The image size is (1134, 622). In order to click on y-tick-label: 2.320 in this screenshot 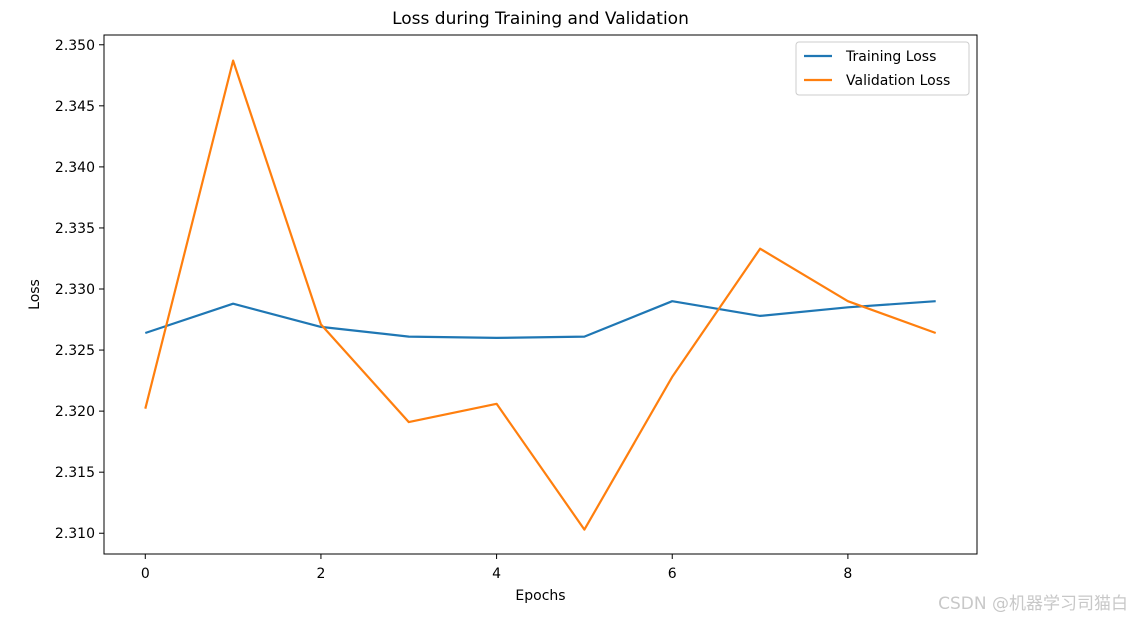, I will do `click(75, 412)`.